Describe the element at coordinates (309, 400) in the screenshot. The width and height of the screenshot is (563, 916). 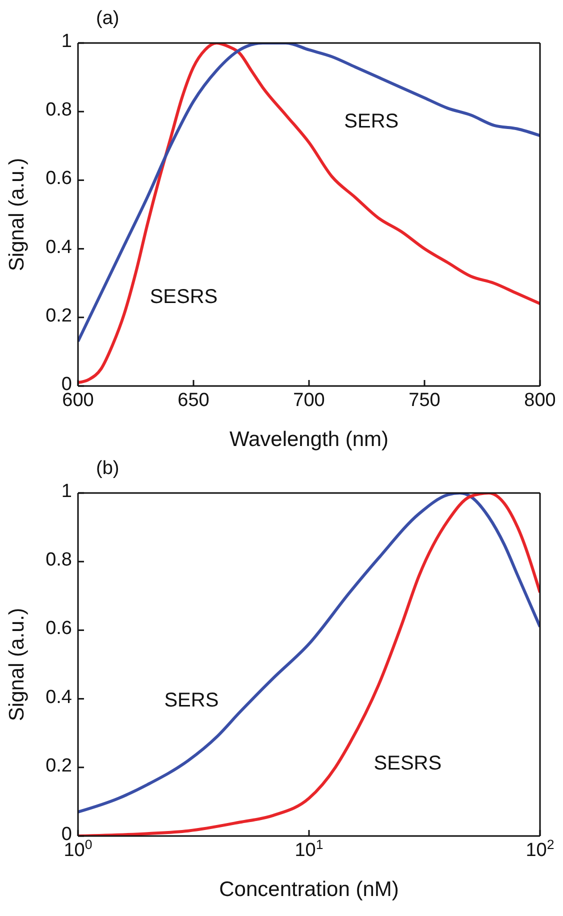
I see `x-tick-label: 700` at that location.